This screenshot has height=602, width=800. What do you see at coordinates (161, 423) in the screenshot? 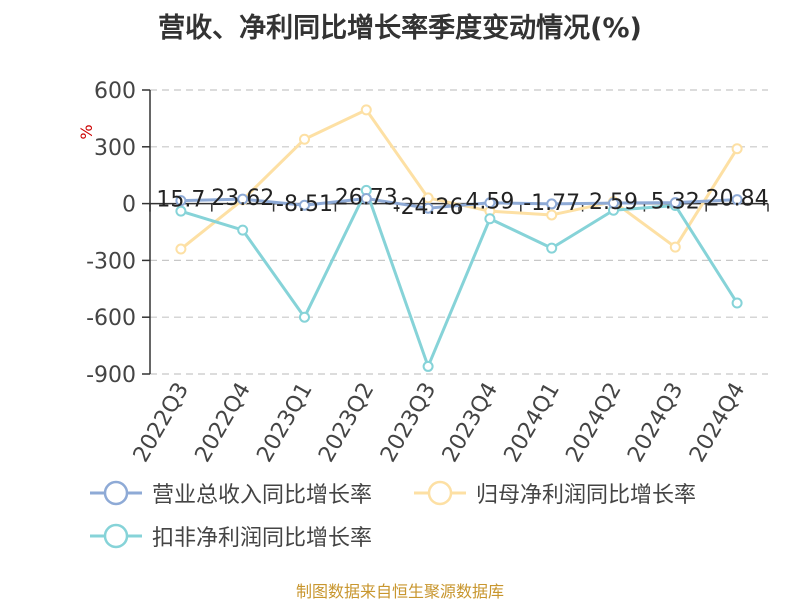
I see `x-tick-label: 2022Q3` at bounding box center [161, 423].